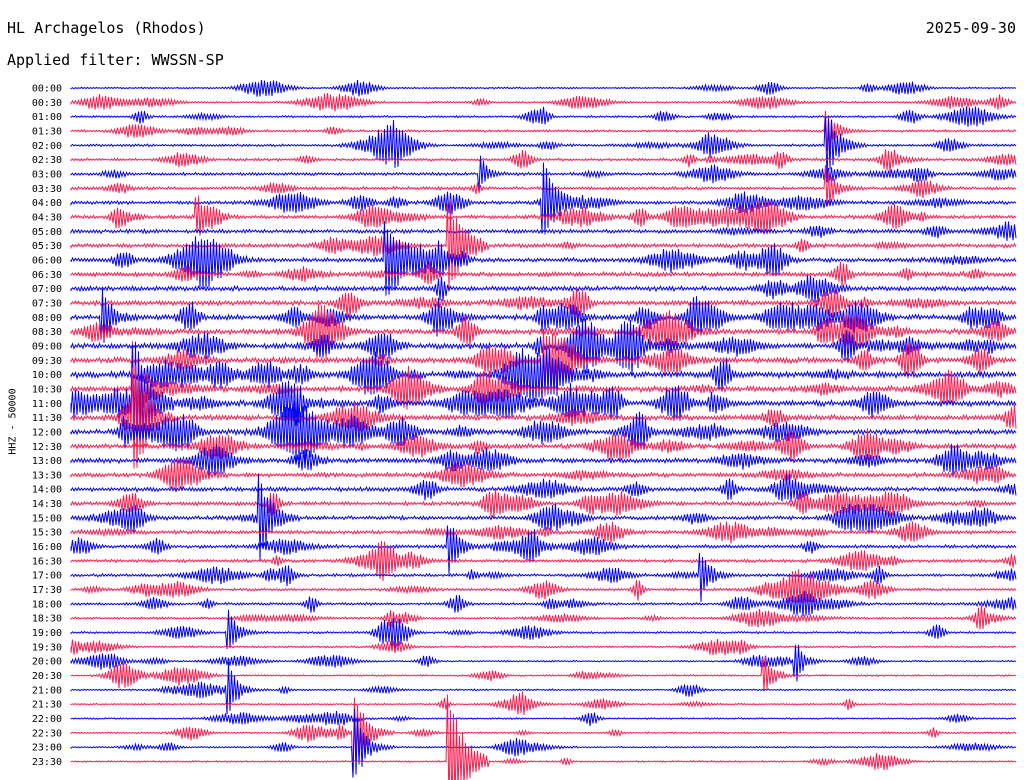  I want to click on row-label-1730: 17:30, so click(47, 590).